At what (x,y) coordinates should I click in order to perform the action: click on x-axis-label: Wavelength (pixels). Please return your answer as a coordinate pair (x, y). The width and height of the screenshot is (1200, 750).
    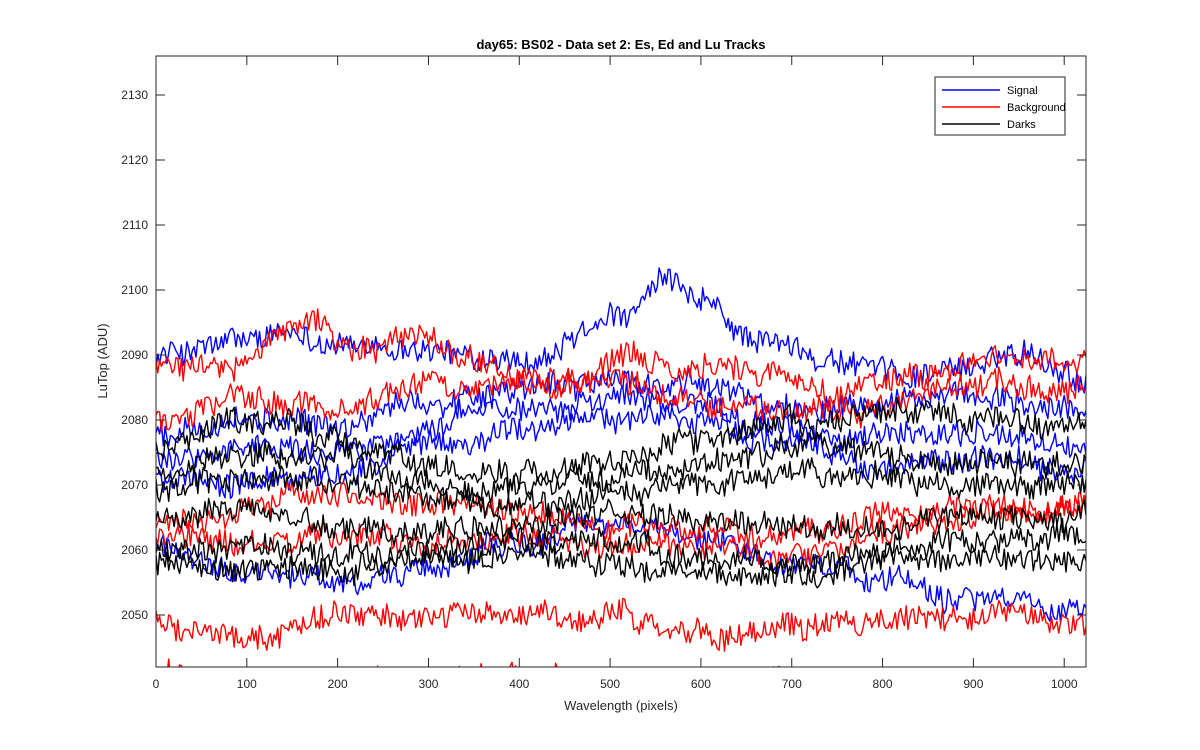
    Looking at the image, I should click on (621, 705).